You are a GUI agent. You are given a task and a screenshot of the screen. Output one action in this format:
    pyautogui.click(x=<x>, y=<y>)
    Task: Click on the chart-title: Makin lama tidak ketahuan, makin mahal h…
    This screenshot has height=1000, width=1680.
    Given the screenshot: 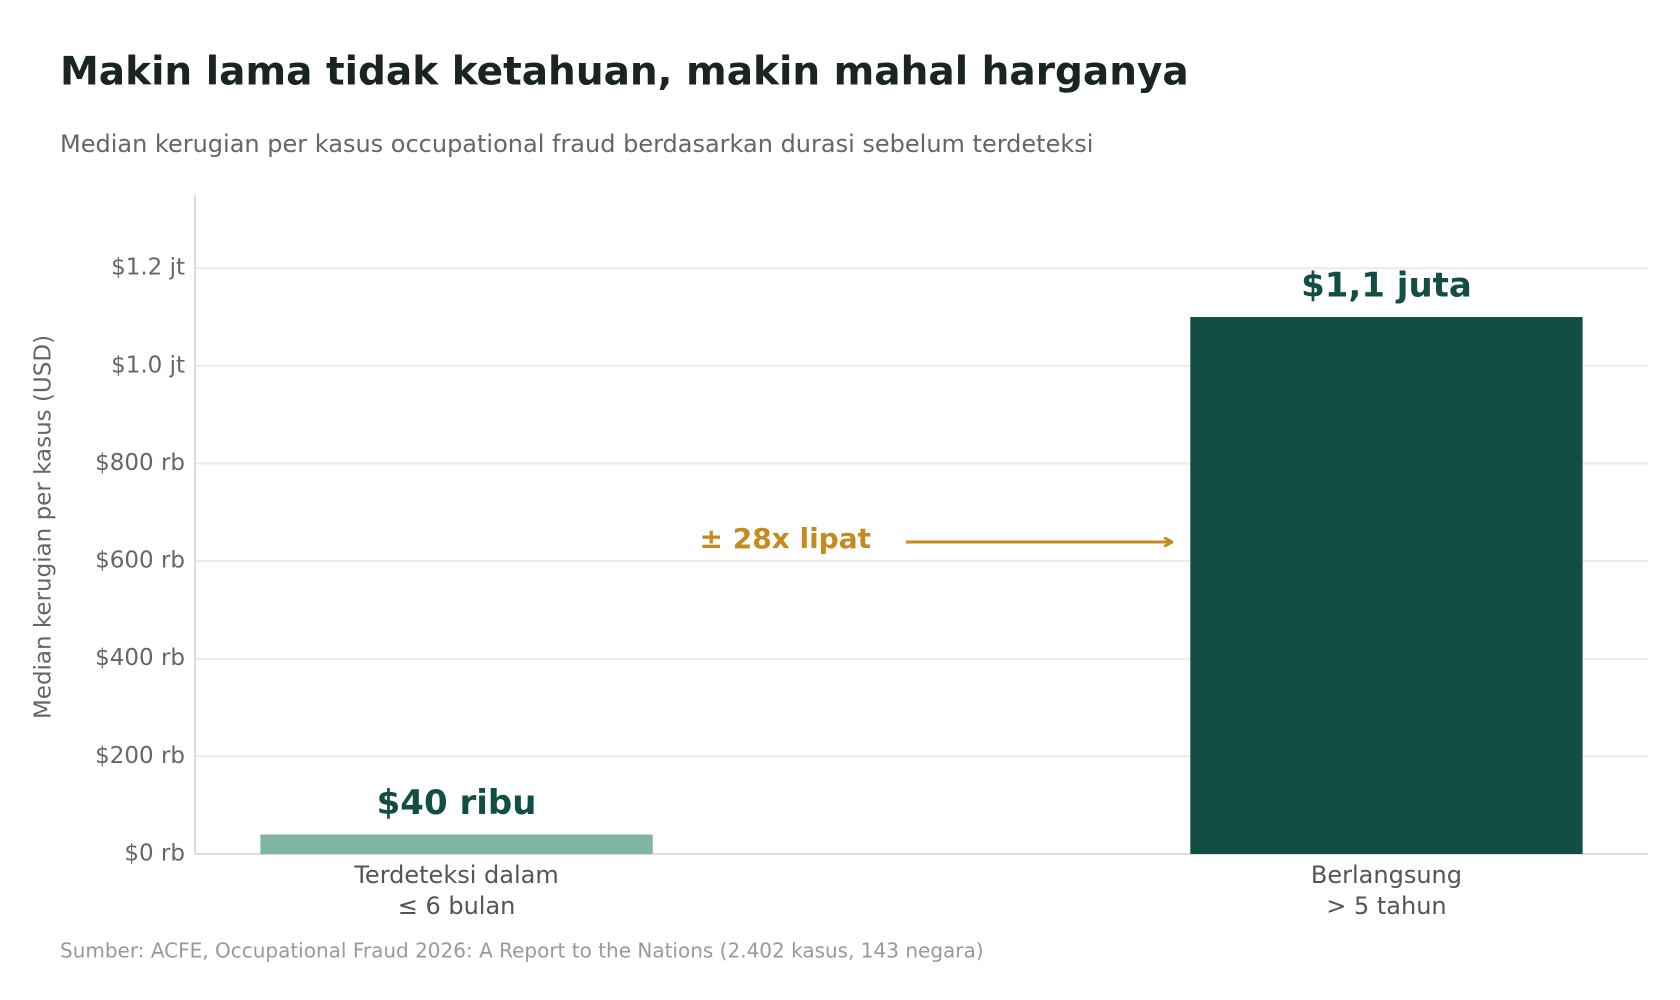 What is the action you would take?
    pyautogui.click(x=624, y=72)
    